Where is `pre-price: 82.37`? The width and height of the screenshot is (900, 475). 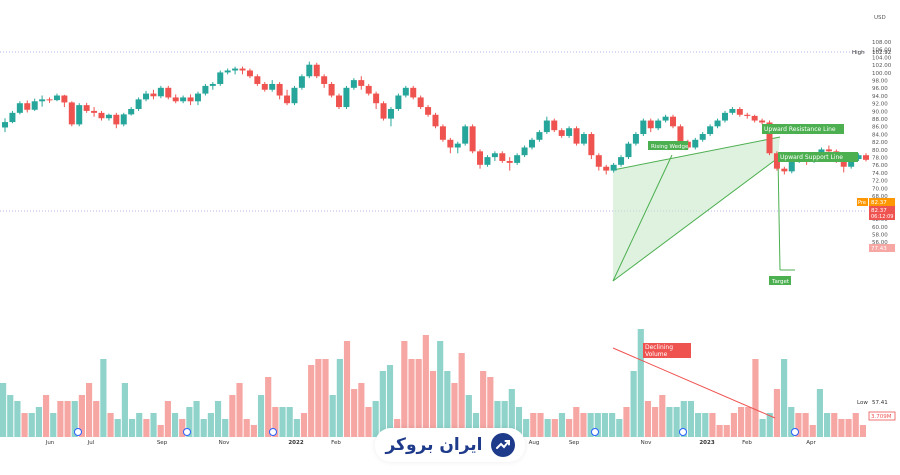 pre-price: 82.37 is located at coordinates (879, 203).